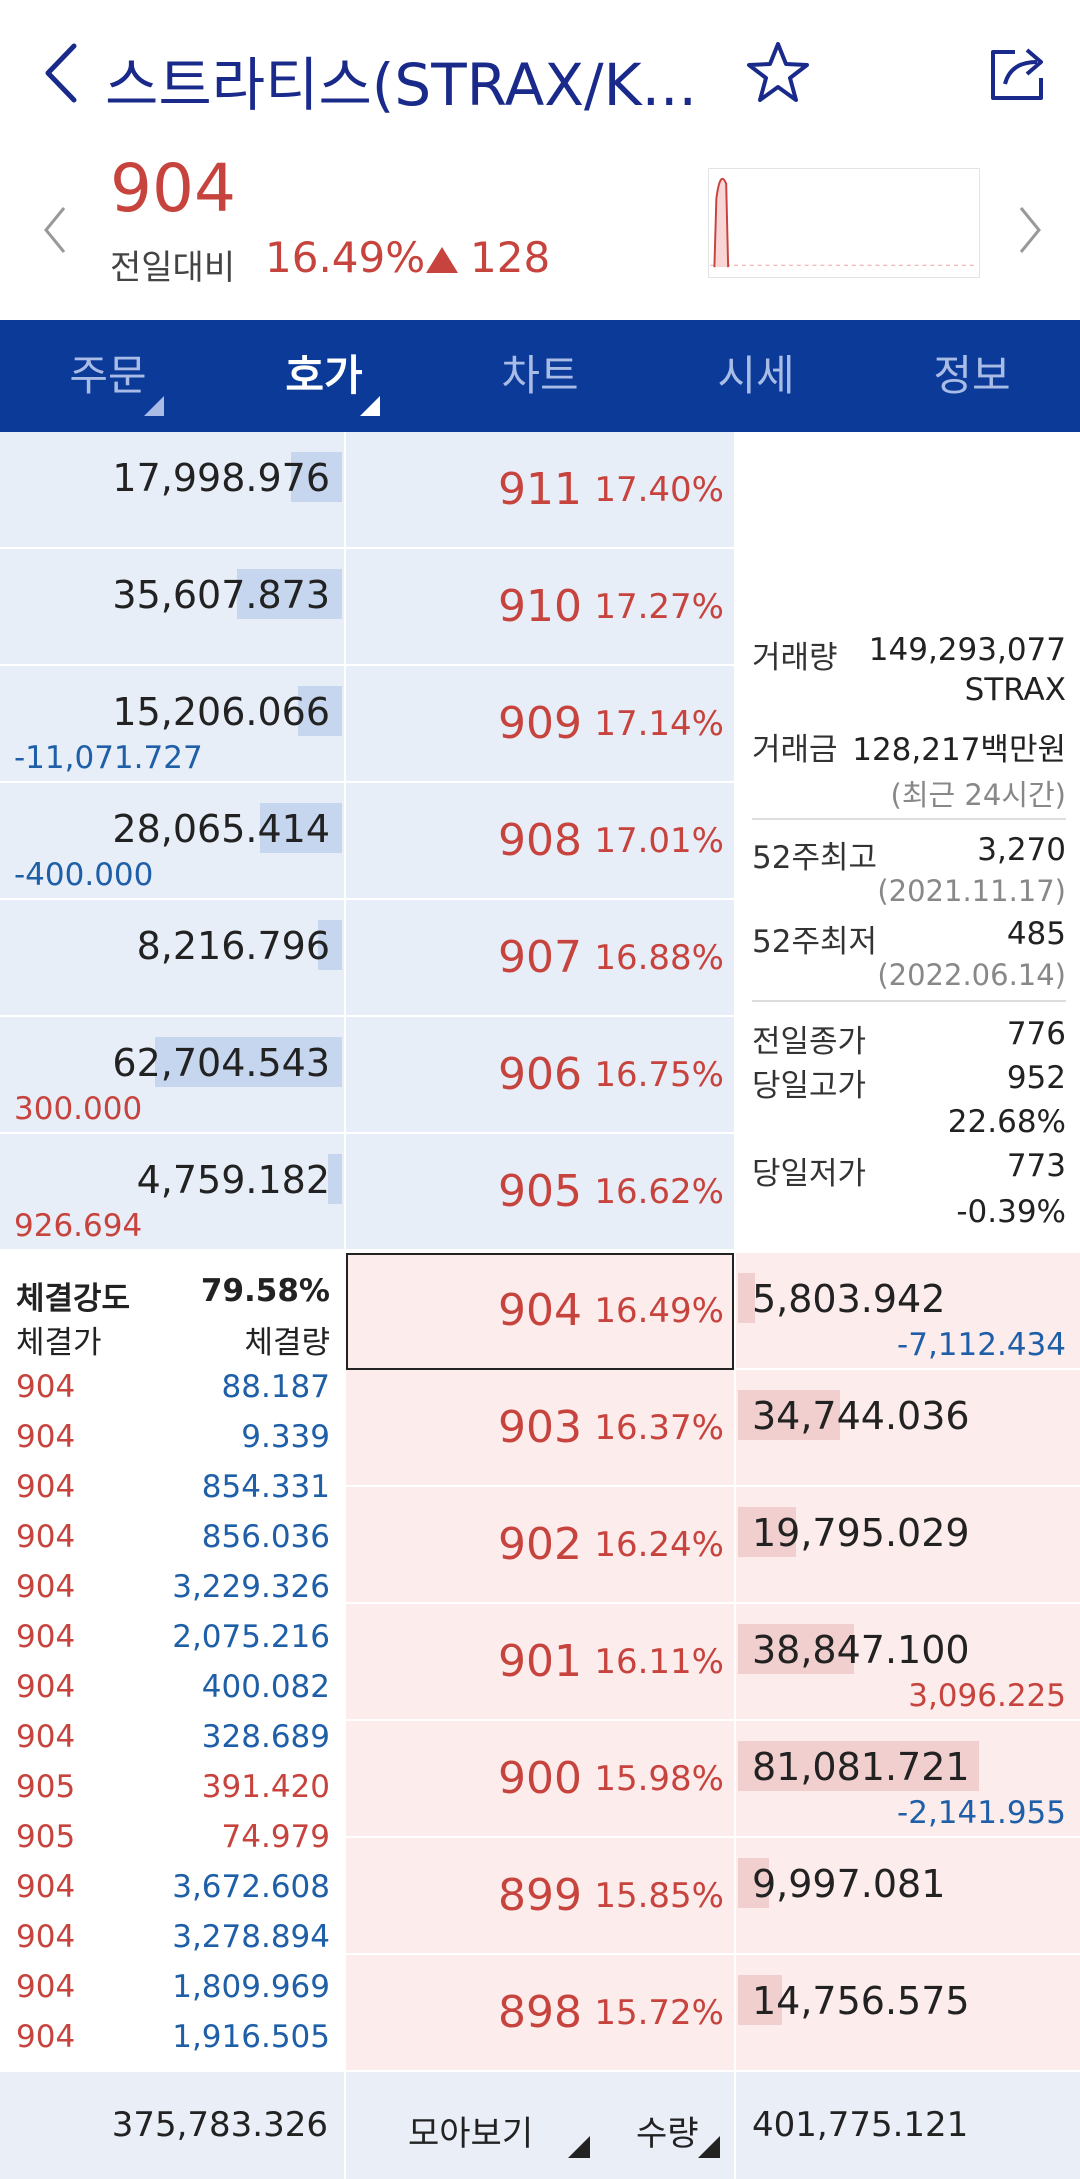 This screenshot has width=1080, height=2179. I want to click on volume-value: 149,293,077, so click(967, 650).